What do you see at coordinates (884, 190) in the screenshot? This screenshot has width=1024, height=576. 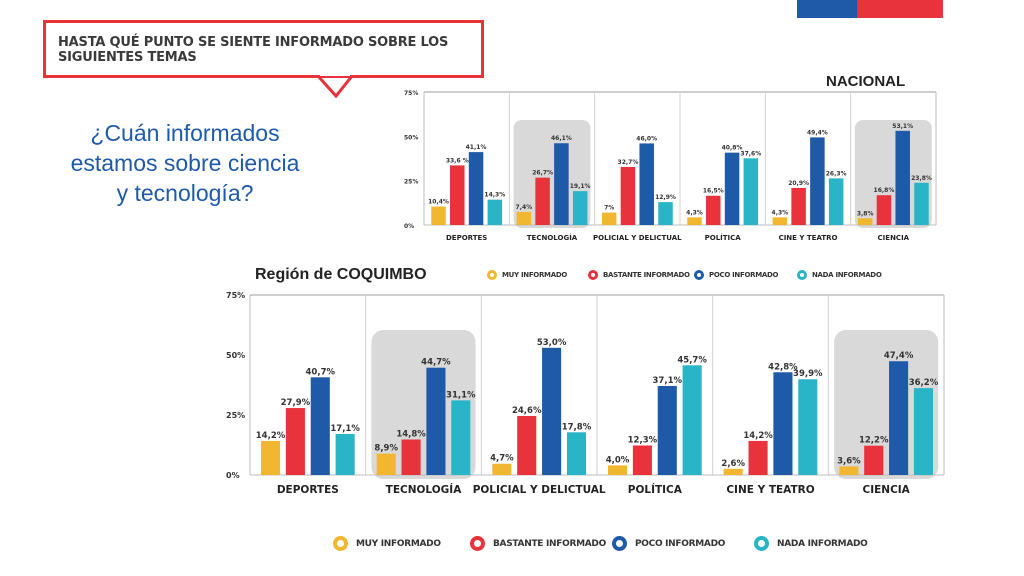 I see `data-label: 16,8%` at bounding box center [884, 190].